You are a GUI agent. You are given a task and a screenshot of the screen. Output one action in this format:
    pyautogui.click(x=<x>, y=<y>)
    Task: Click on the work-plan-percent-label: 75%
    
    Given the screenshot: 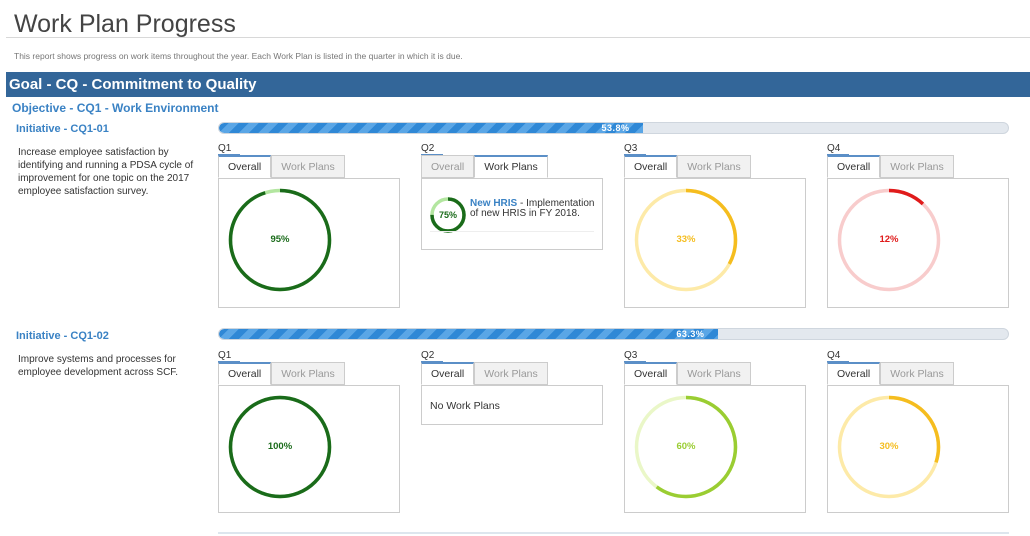 What is the action you would take?
    pyautogui.click(x=447, y=215)
    